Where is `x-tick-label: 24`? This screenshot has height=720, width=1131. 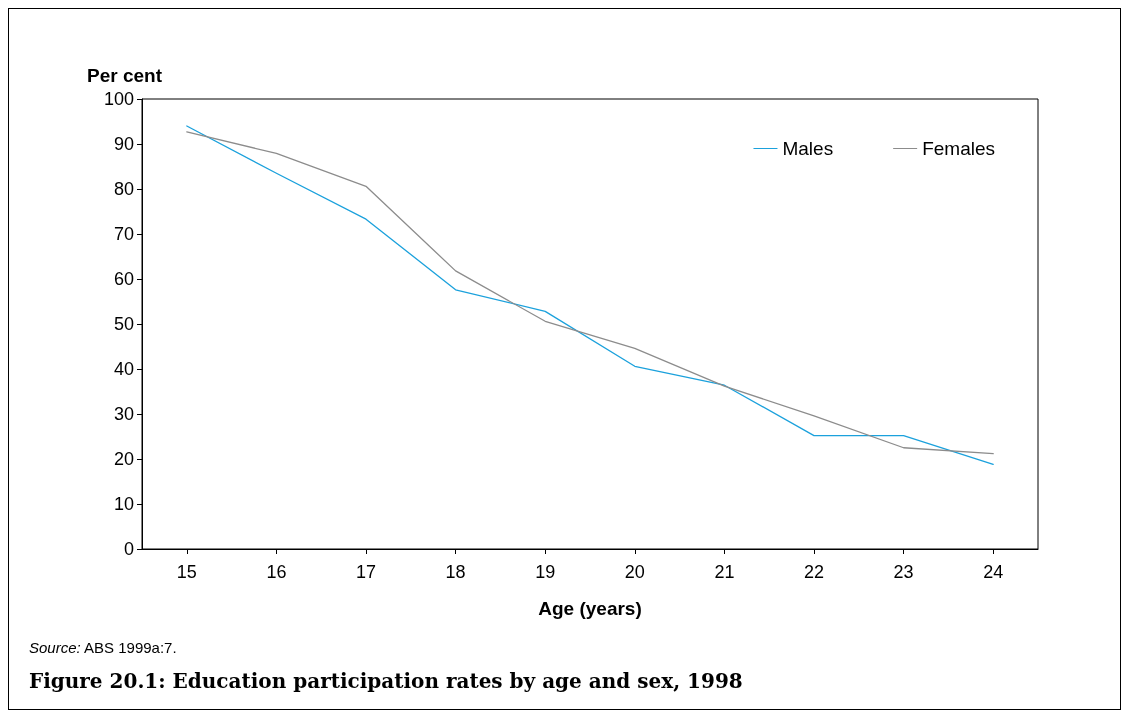
x-tick-label: 24 is located at coordinates (993, 572).